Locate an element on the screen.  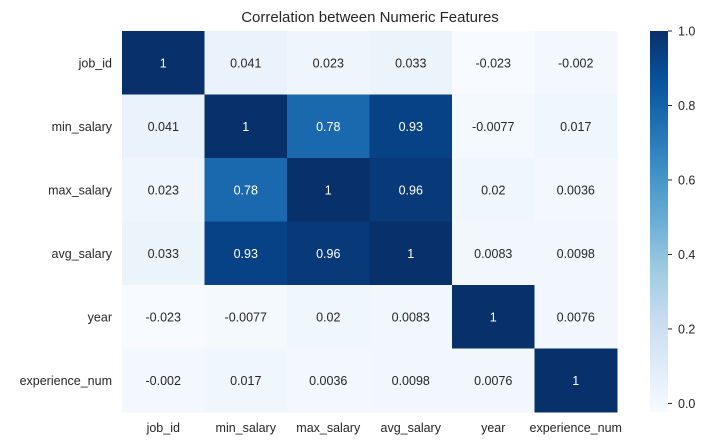
colorbar-ticks: 0.0 0.2 0.4 0.6 0.8 1.0 is located at coordinates (681, 218).